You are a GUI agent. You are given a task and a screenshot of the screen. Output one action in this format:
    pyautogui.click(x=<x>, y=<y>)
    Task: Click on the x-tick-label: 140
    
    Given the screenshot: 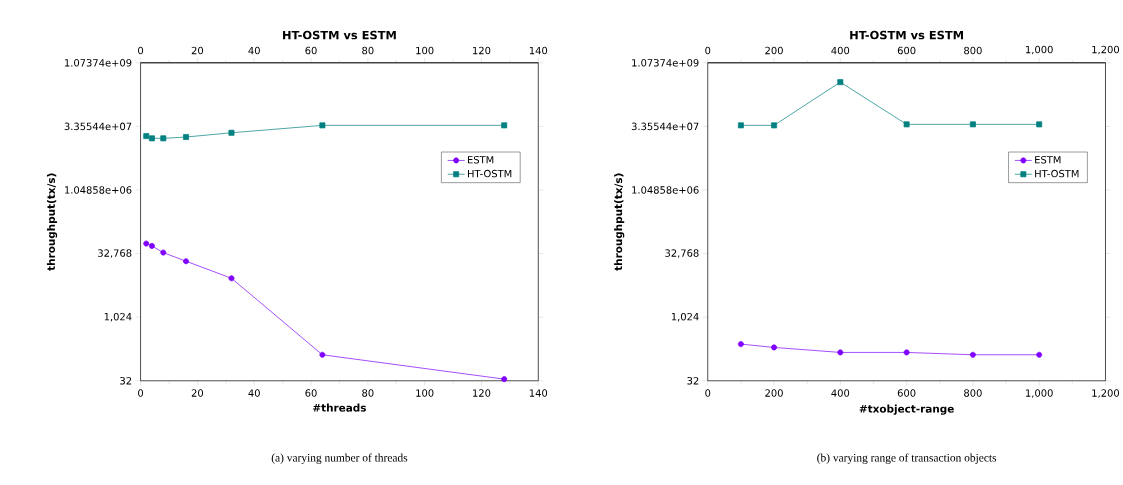 What is the action you would take?
    pyautogui.click(x=538, y=393)
    